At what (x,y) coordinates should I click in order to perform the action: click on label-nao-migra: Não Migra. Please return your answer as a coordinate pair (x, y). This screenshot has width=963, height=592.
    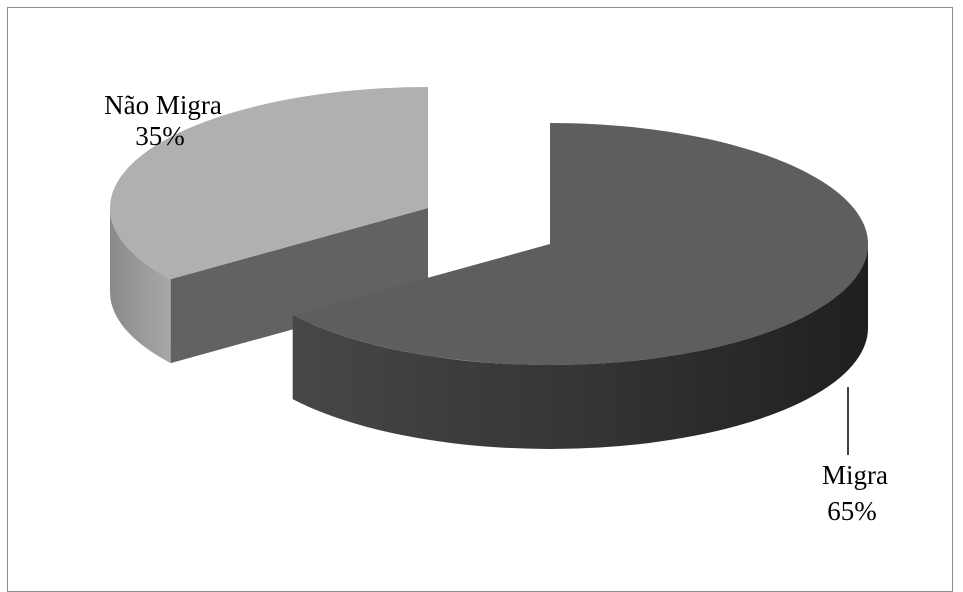
    Looking at the image, I should click on (163, 105).